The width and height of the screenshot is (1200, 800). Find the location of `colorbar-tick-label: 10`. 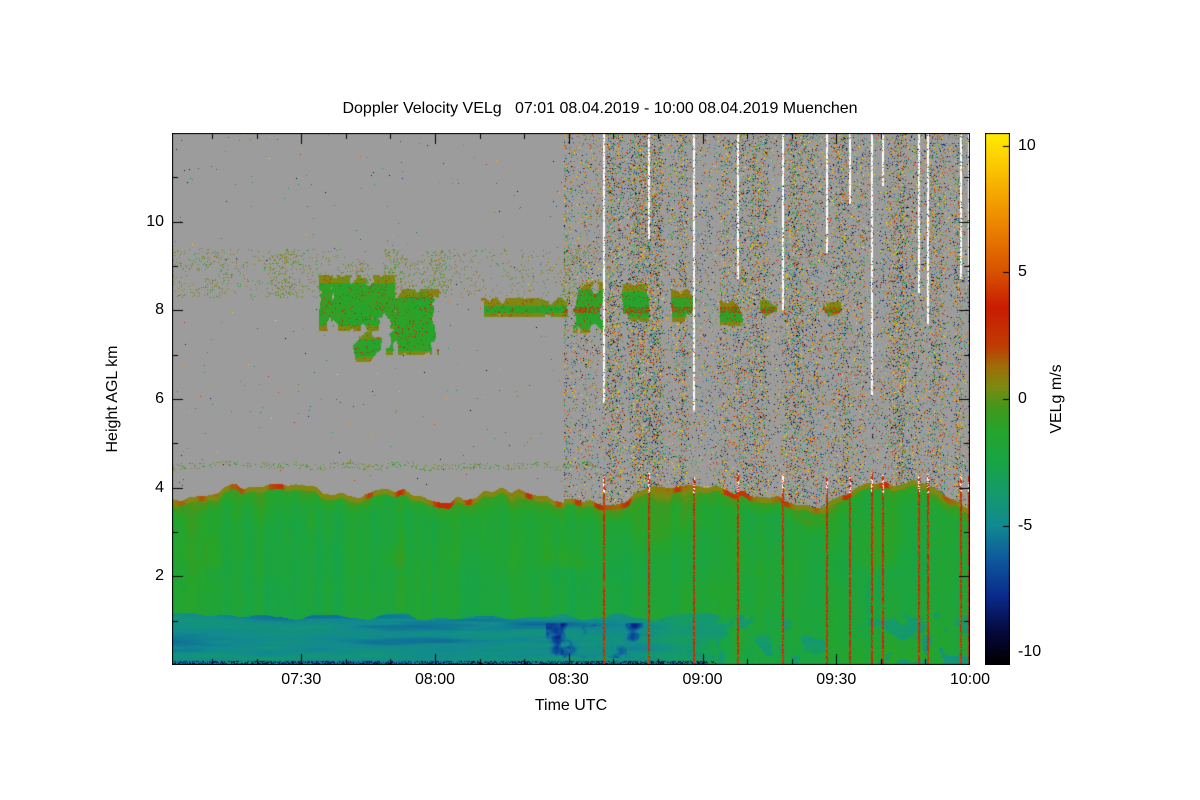

colorbar-tick-label: 10 is located at coordinates (1027, 145).